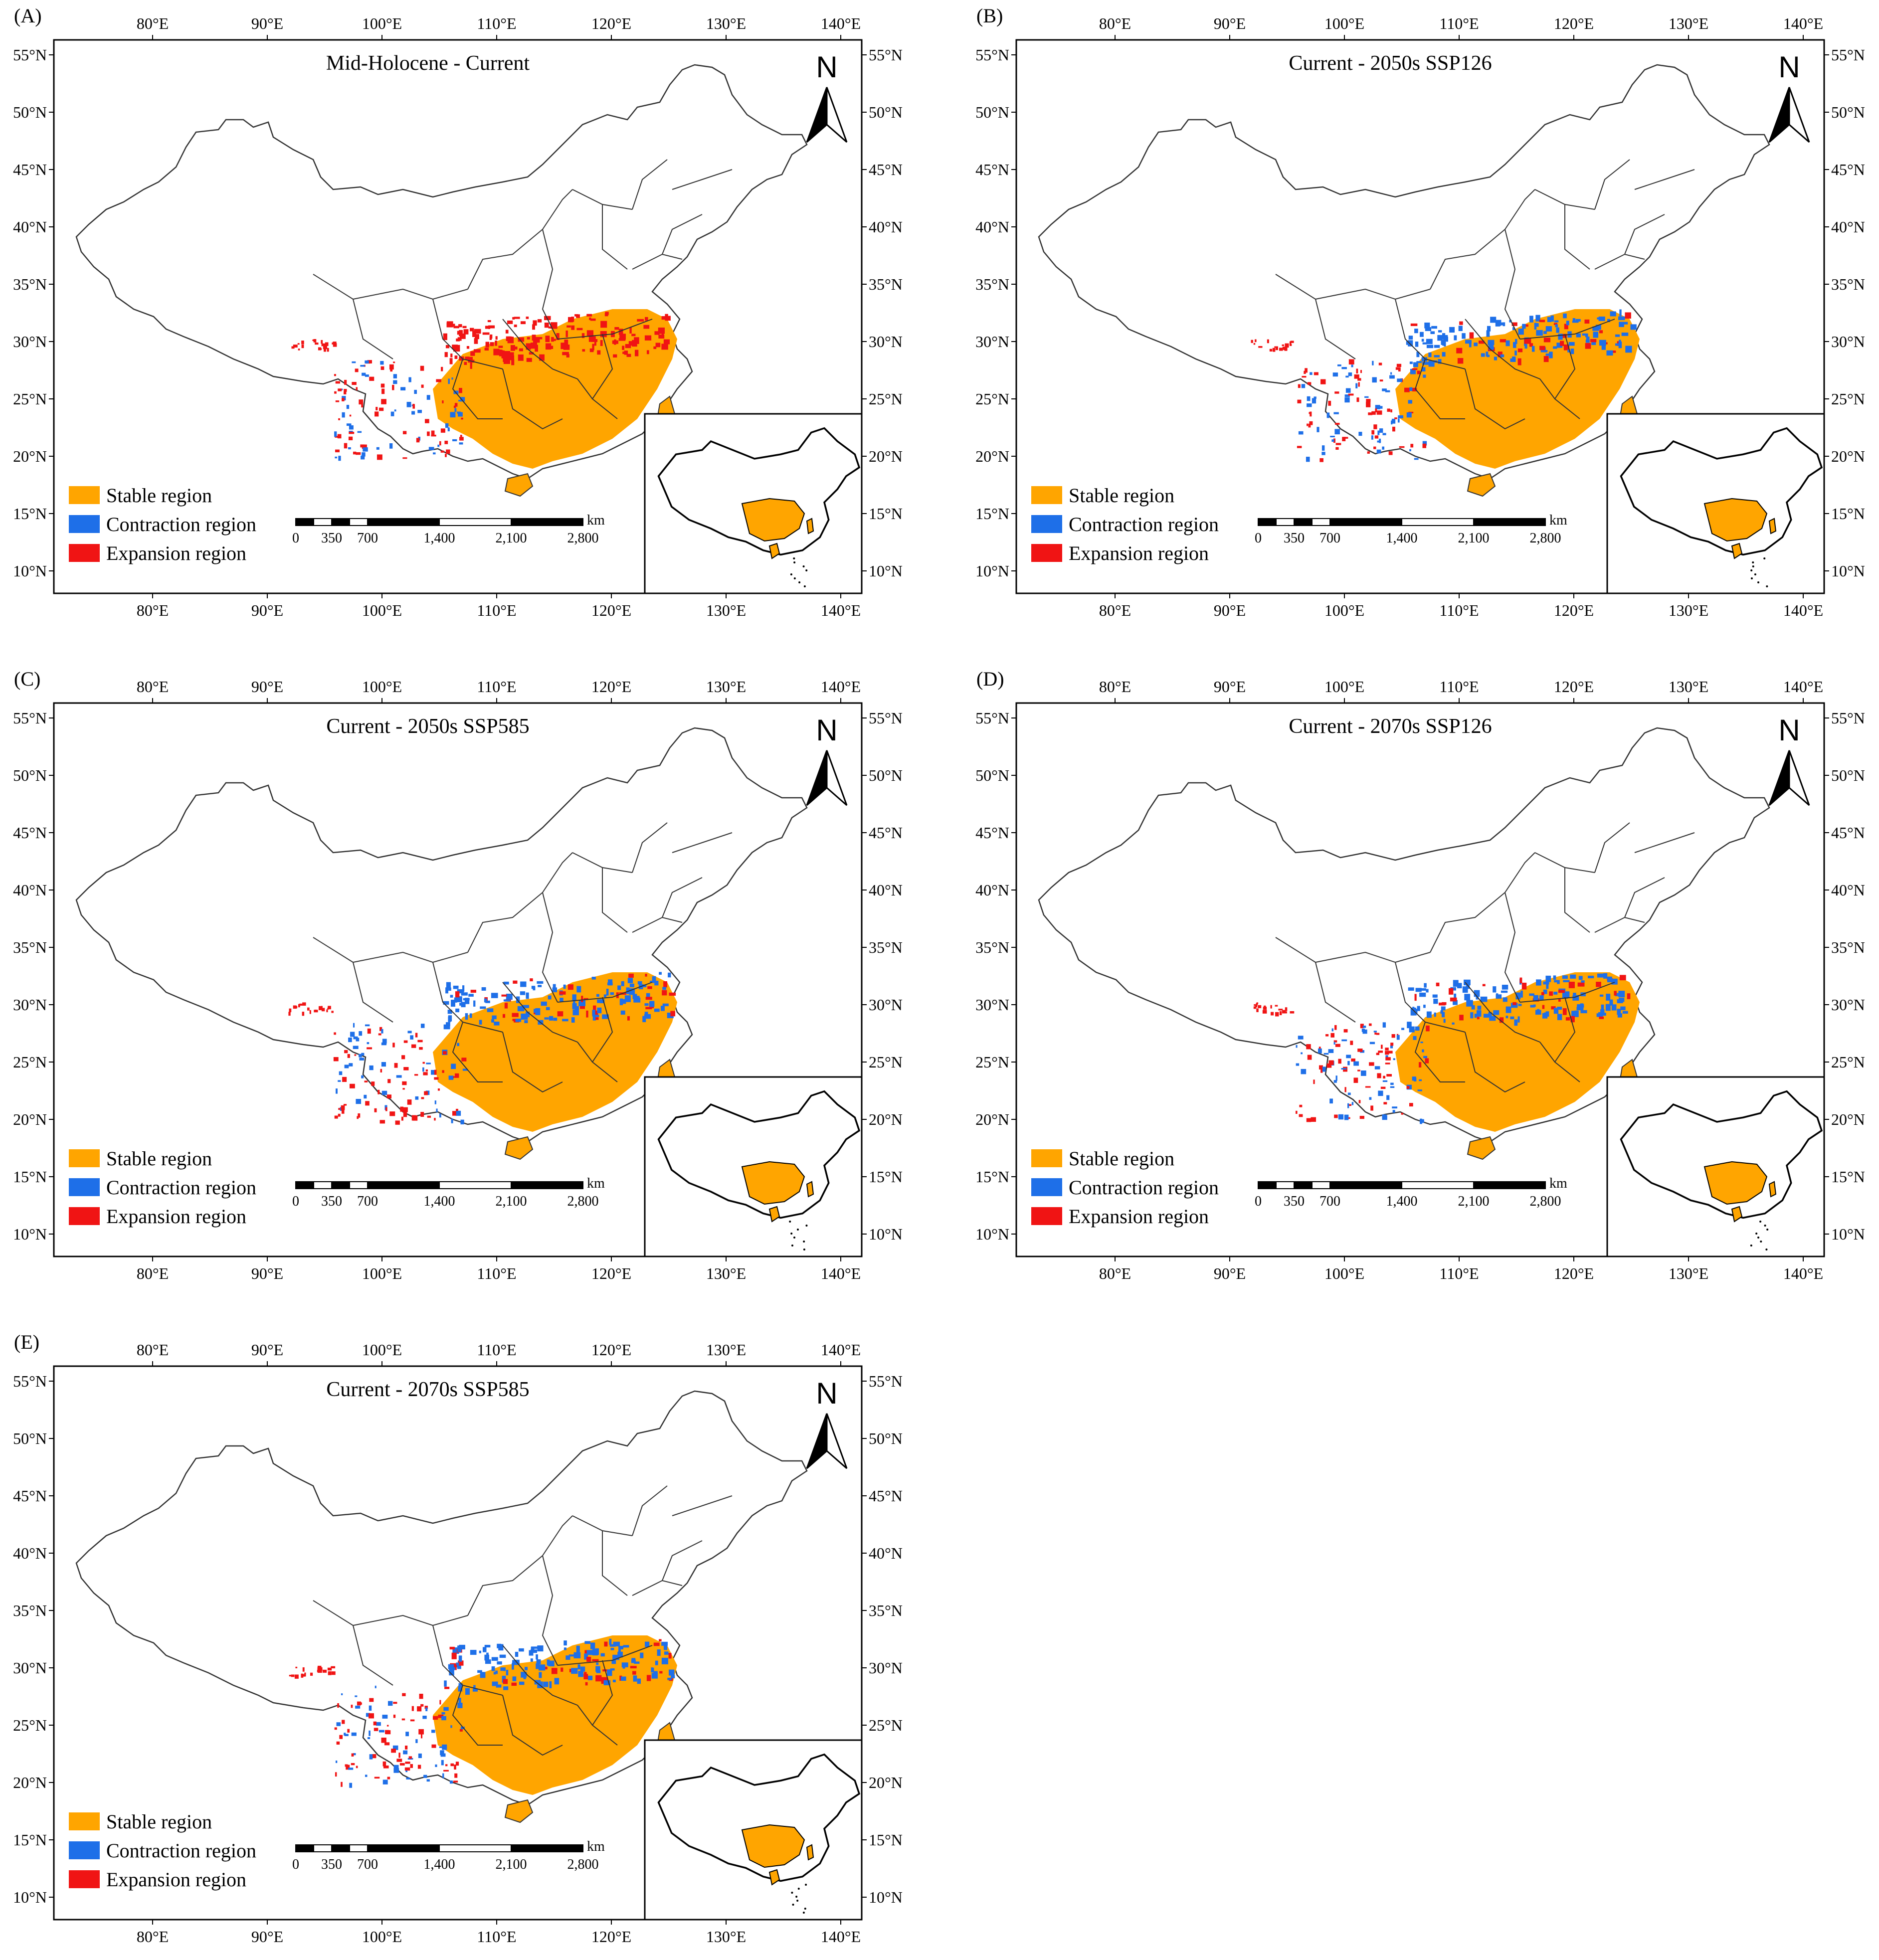  Describe the element at coordinates (30, 890) in the screenshot. I see `lat-tick-left: 40°N` at that location.